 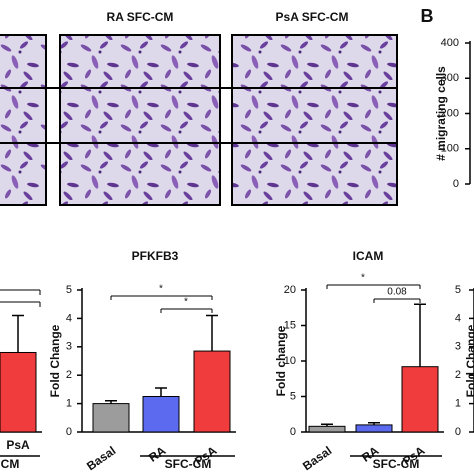 I want to click on y-axis-label: # migrating cells, so click(x=441, y=113).